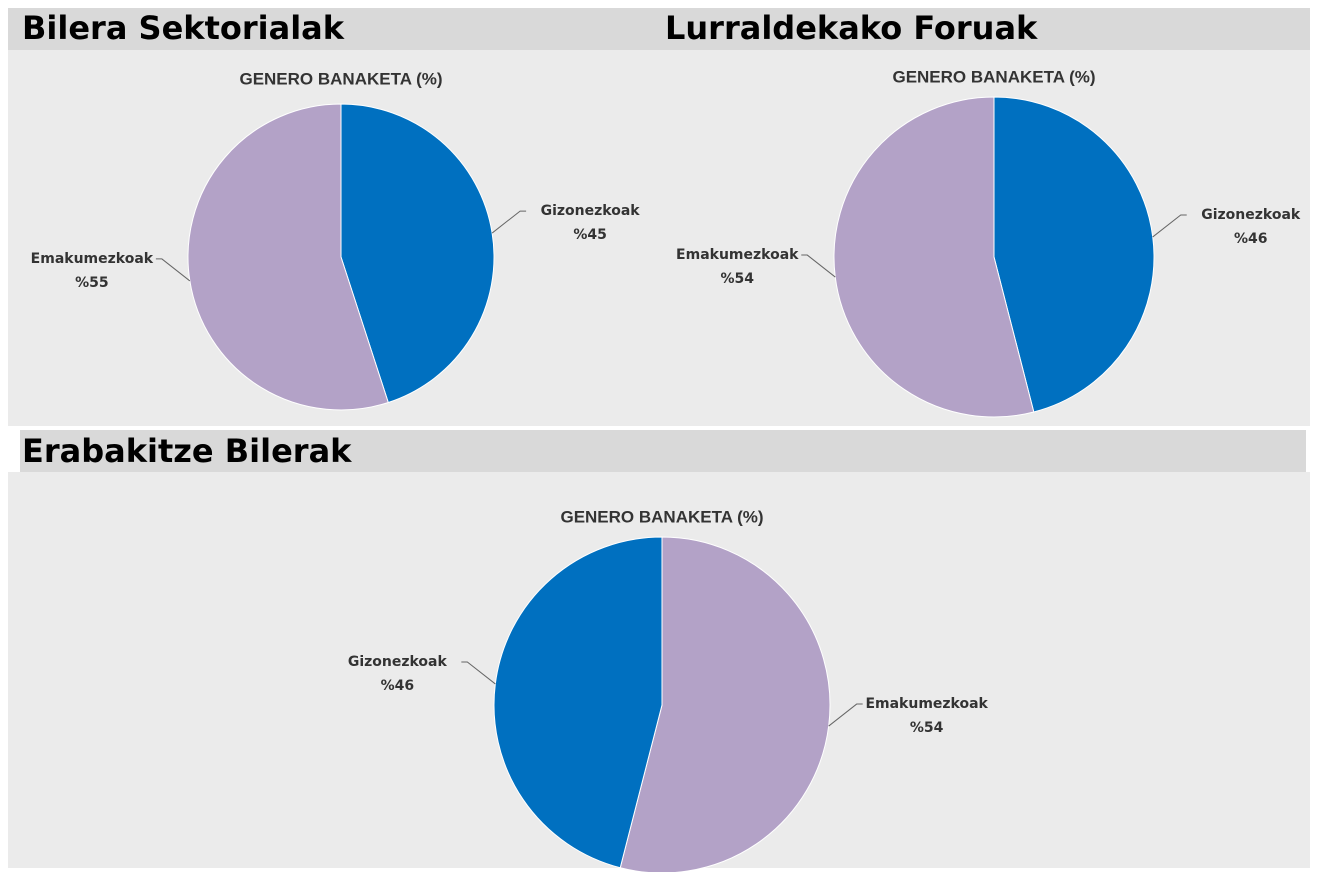  I want to click on section-heading: Lurraldekako Foruak, so click(851, 28).